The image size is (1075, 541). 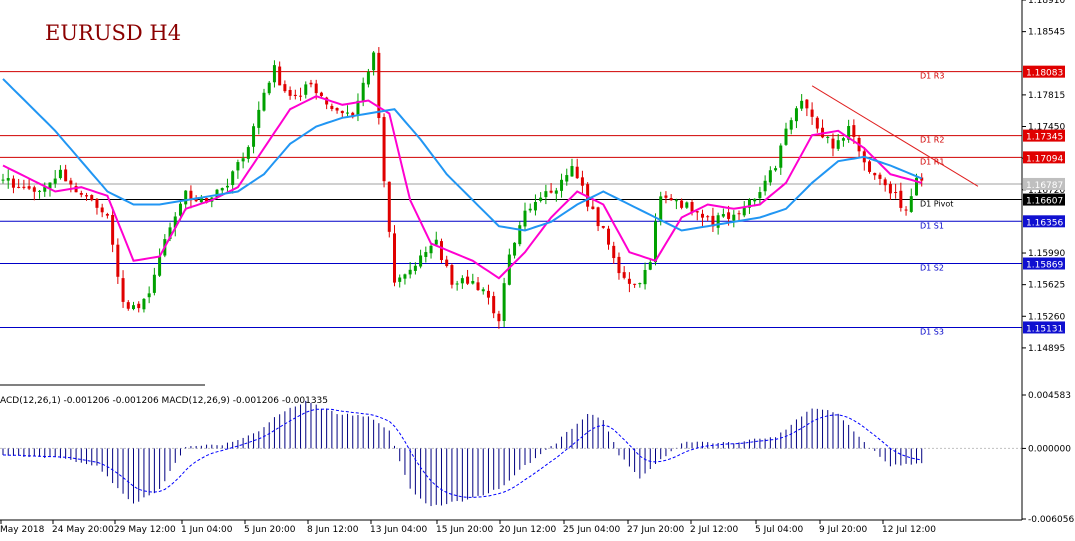 I want to click on price-tick-label: 1.18545, so click(x=1046, y=33).